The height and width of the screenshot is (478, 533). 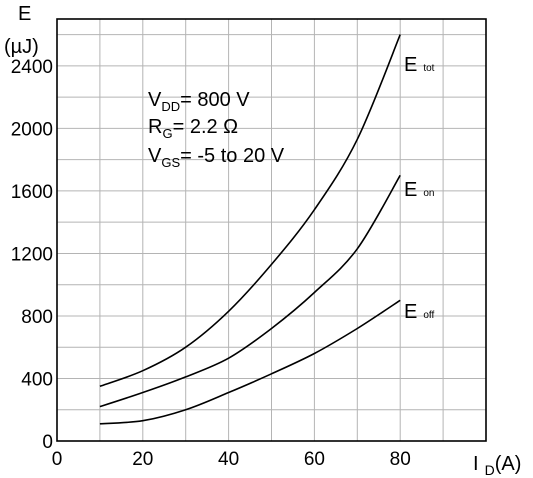 What do you see at coordinates (32, 192) in the screenshot?
I see `y-tick-label: 1600` at bounding box center [32, 192].